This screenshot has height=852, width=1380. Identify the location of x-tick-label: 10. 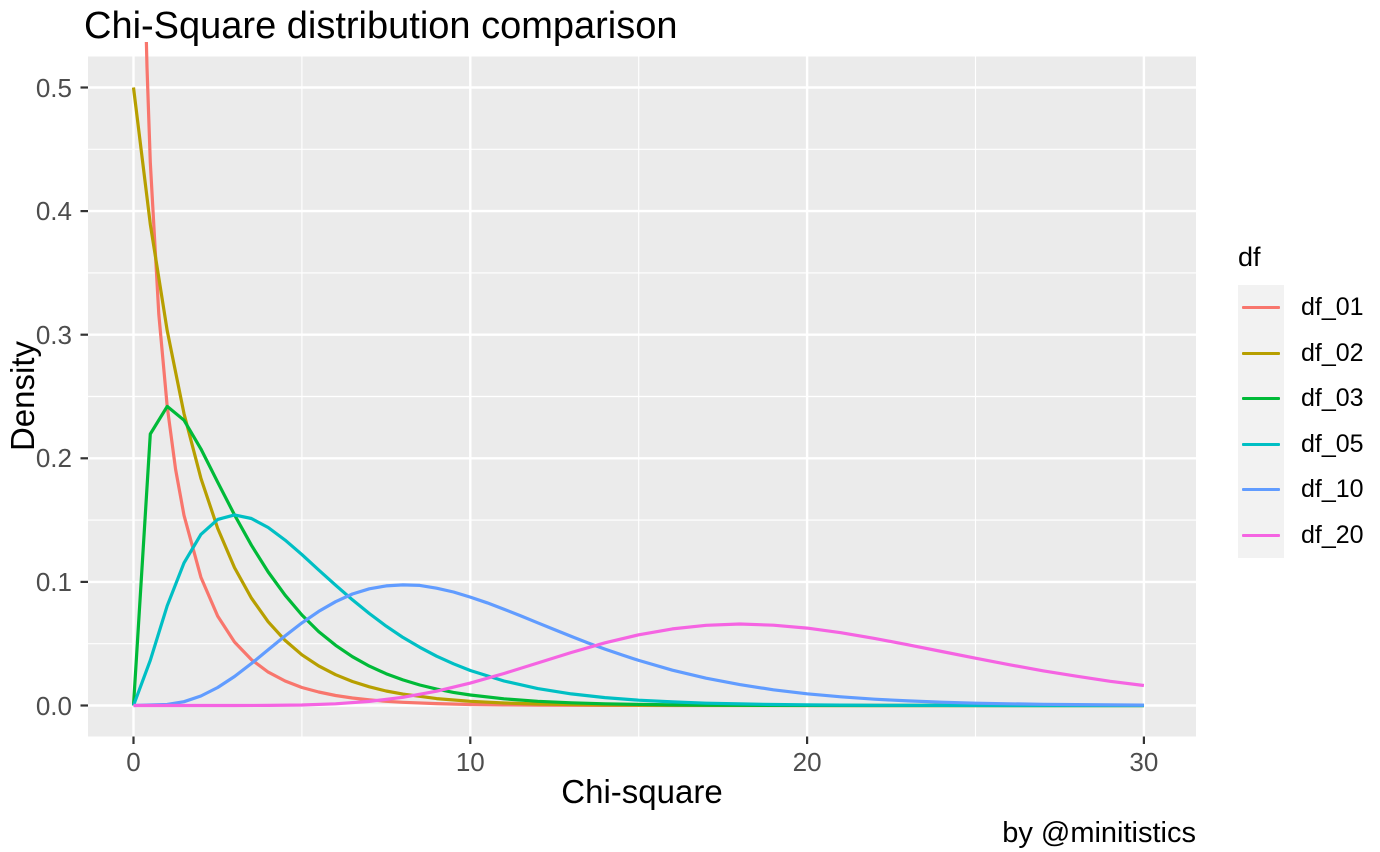
(470, 762).